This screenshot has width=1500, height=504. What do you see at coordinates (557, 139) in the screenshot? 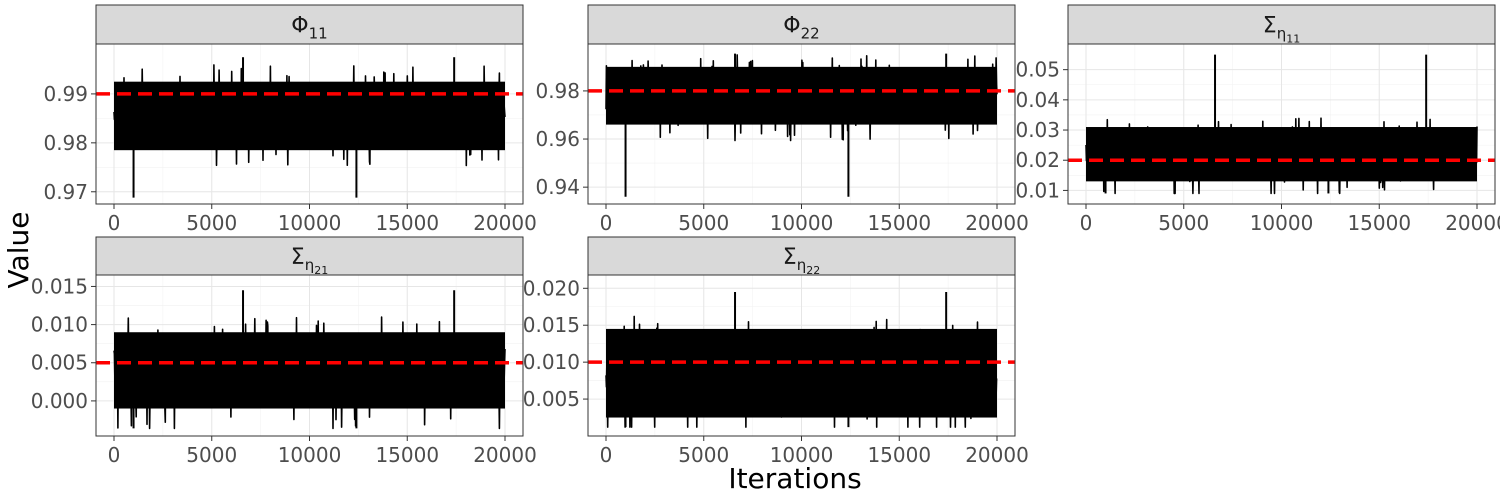
I see `y-tick-label: 0.96` at bounding box center [557, 139].